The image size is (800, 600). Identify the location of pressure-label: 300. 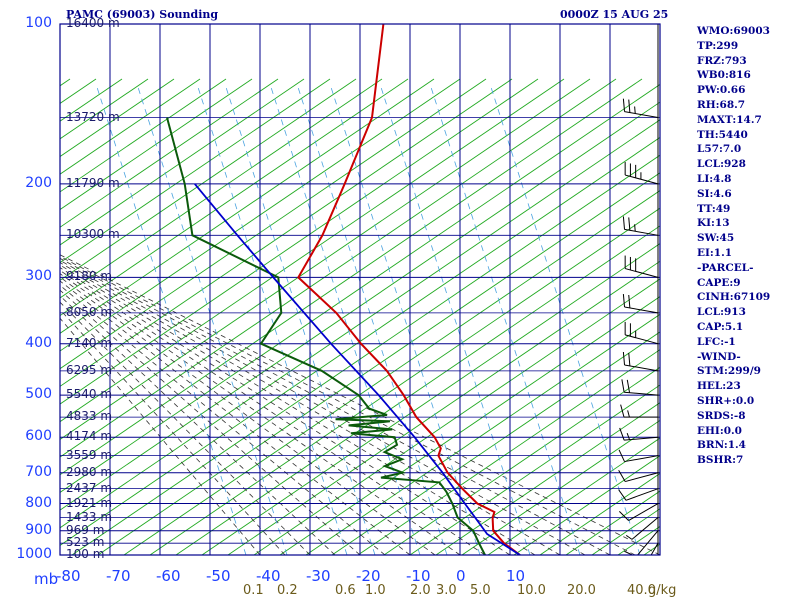
(38, 276).